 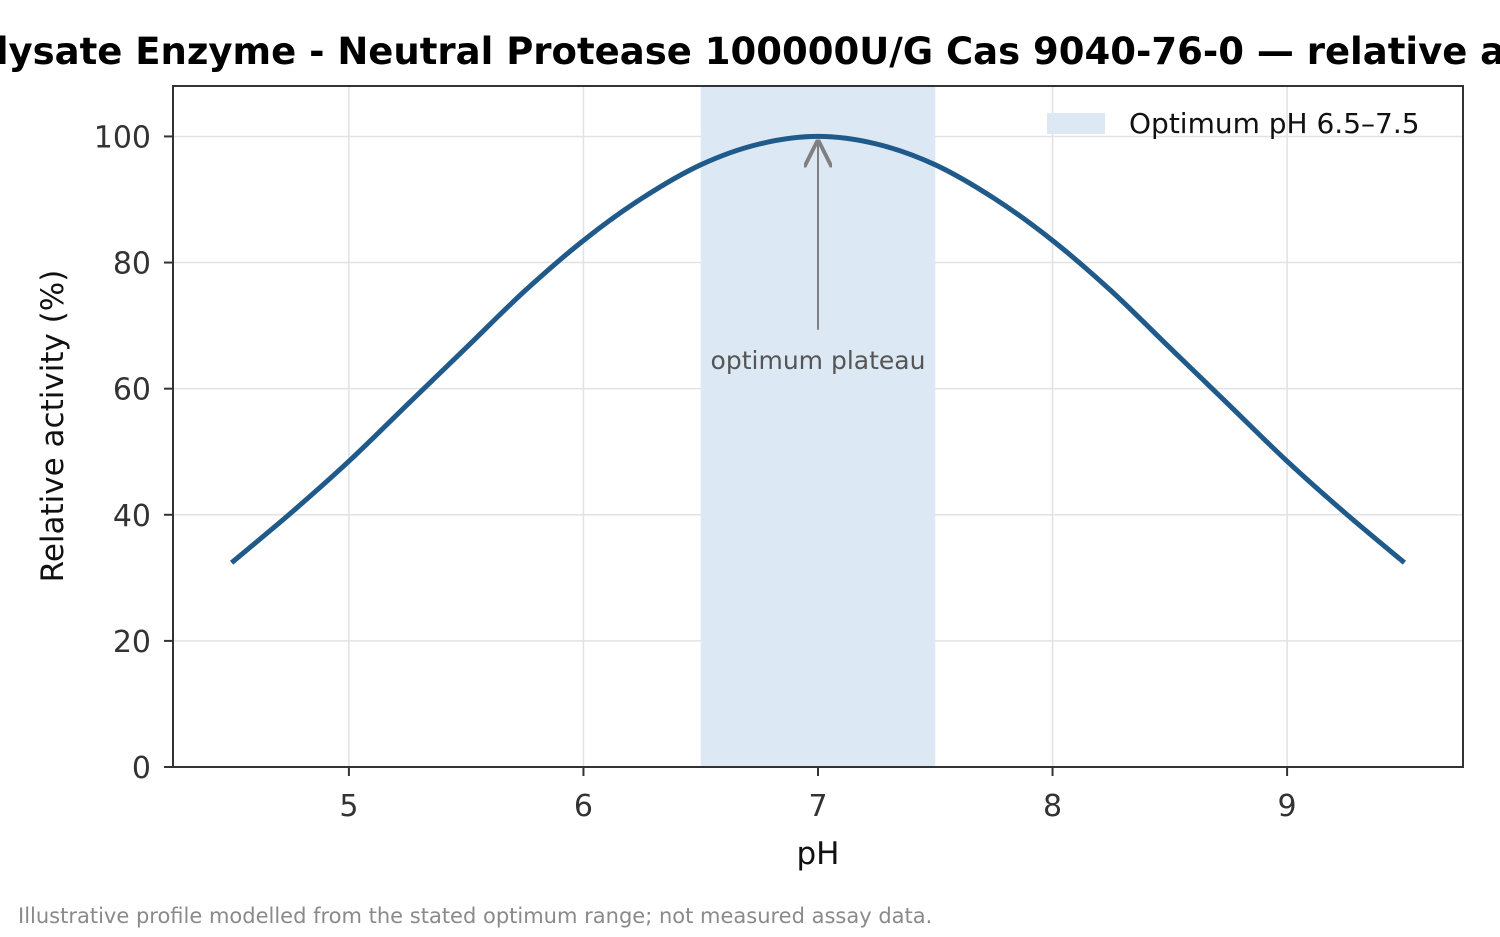 What do you see at coordinates (1287, 806) in the screenshot?
I see `x-tick-label: 9` at bounding box center [1287, 806].